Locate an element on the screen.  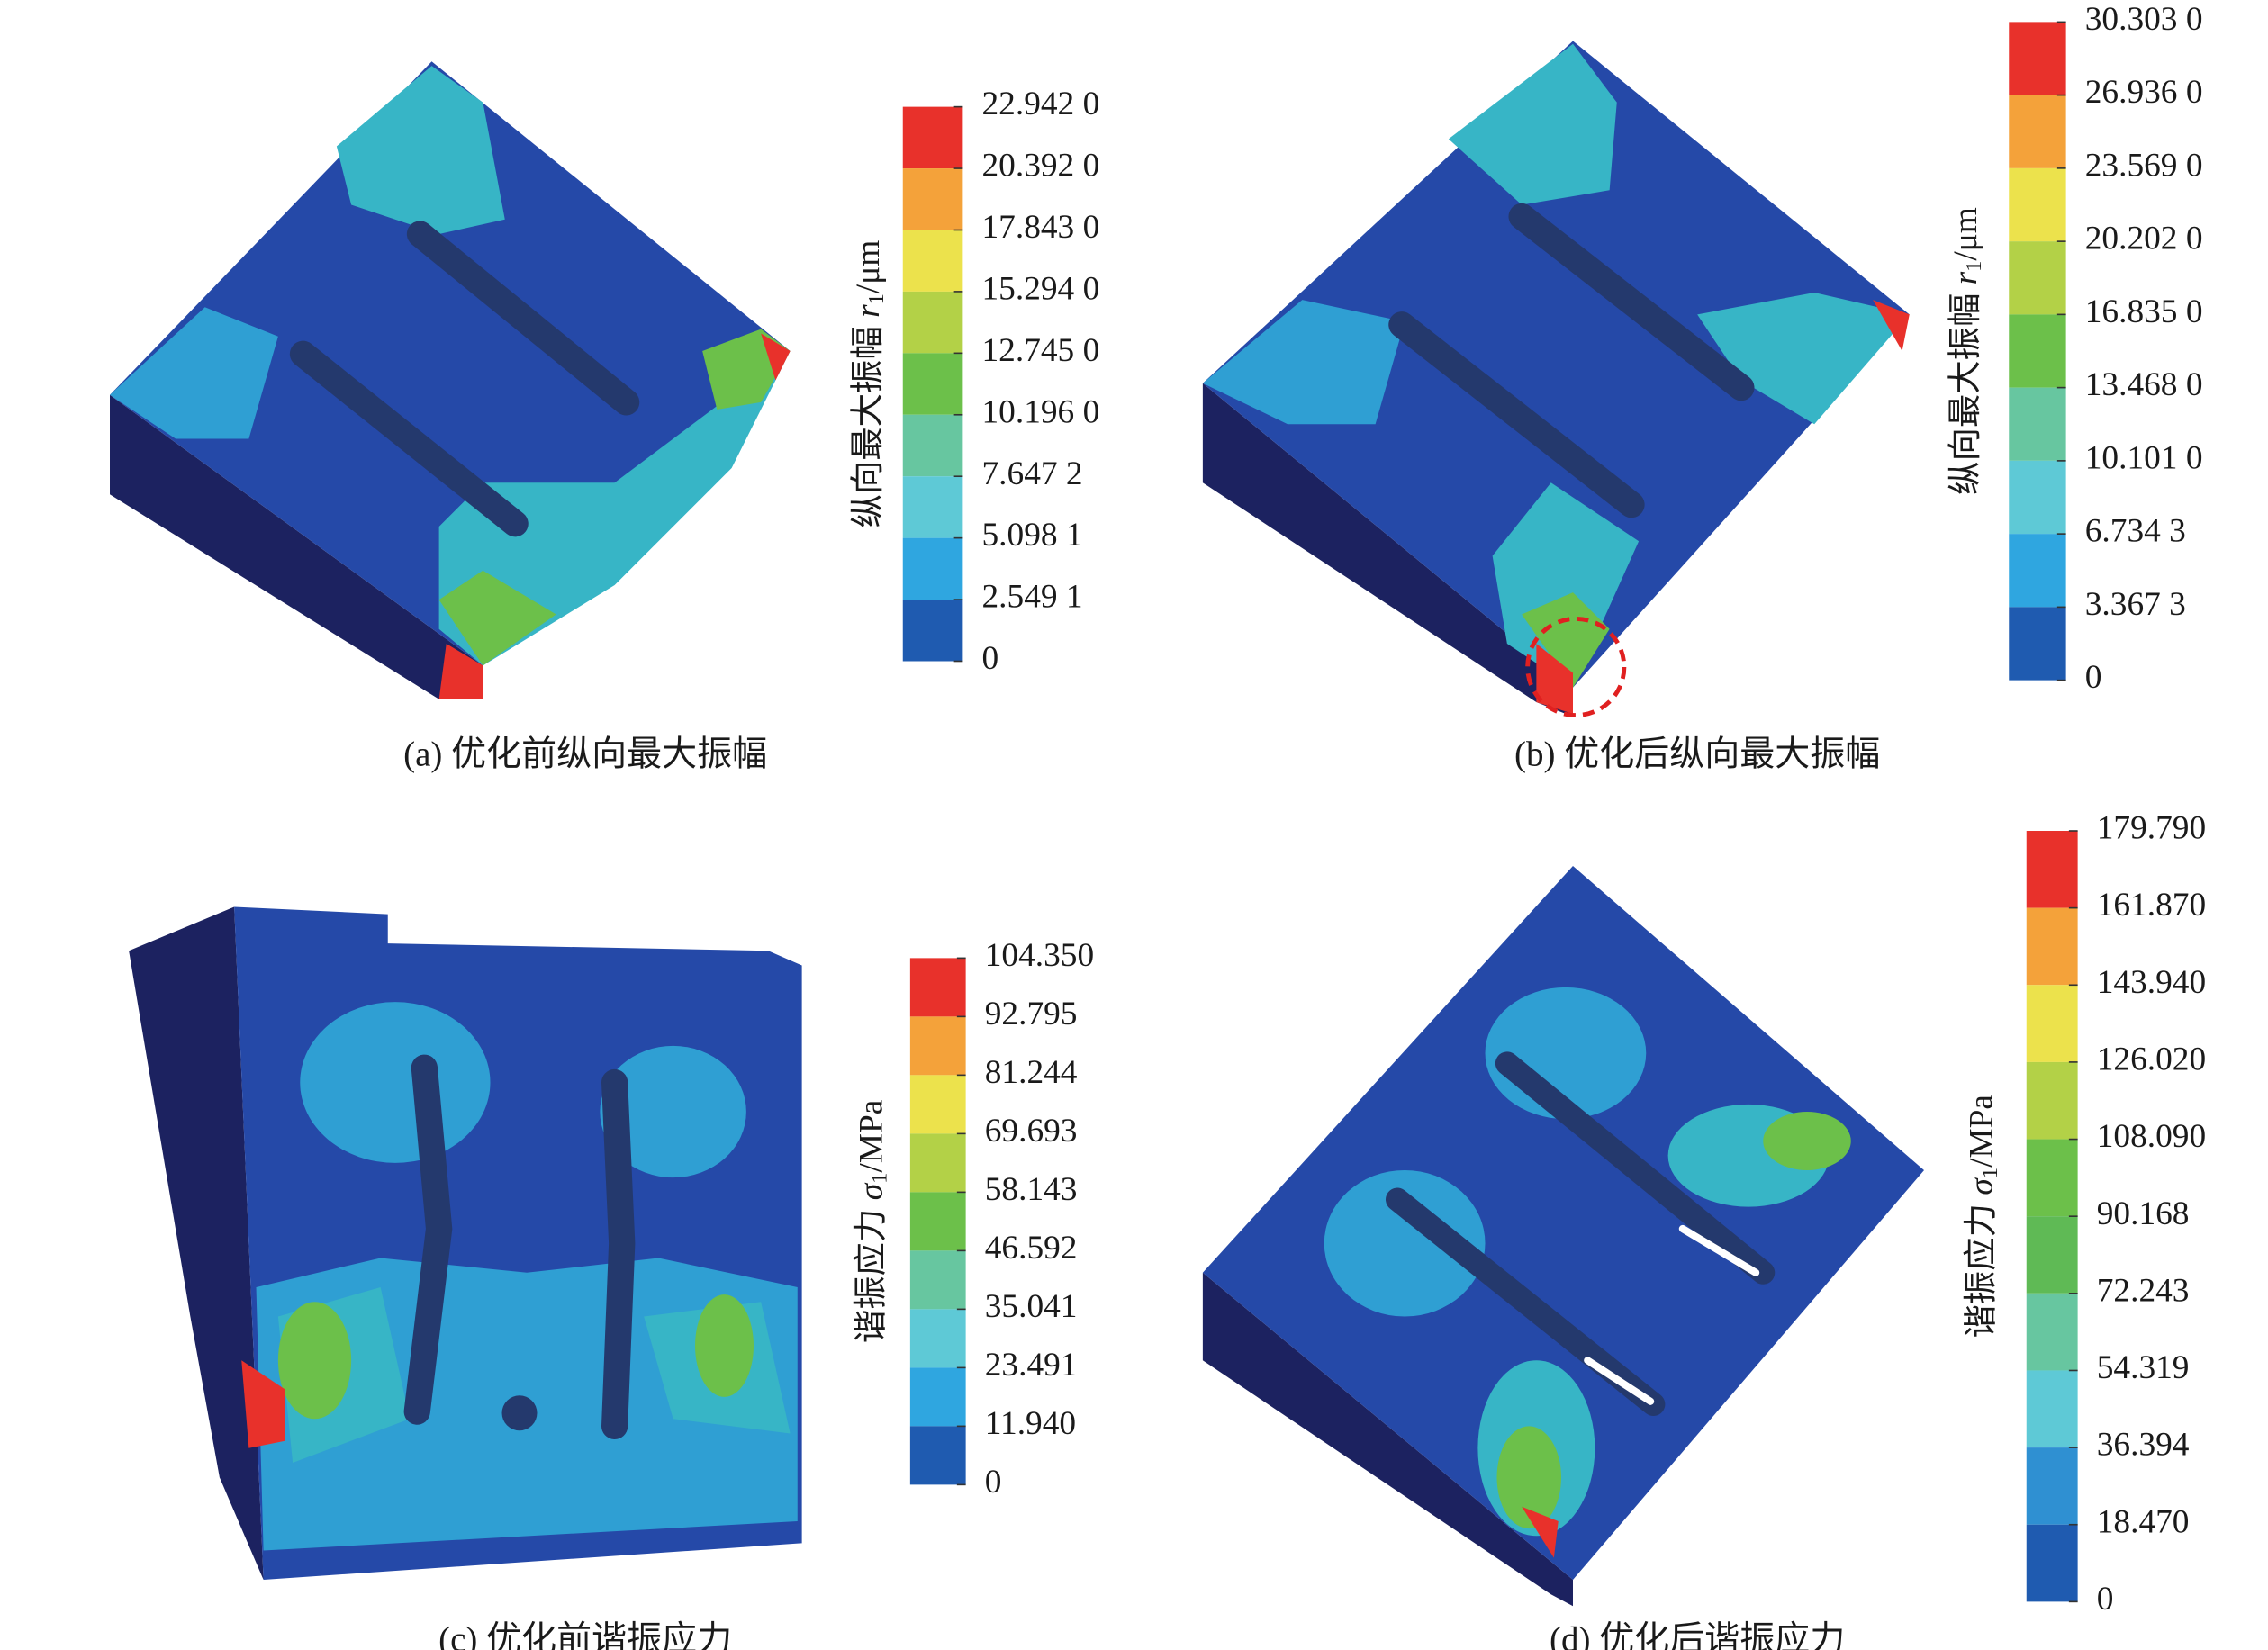
colorbar-label: 15.294 0 is located at coordinates (1041, 288).